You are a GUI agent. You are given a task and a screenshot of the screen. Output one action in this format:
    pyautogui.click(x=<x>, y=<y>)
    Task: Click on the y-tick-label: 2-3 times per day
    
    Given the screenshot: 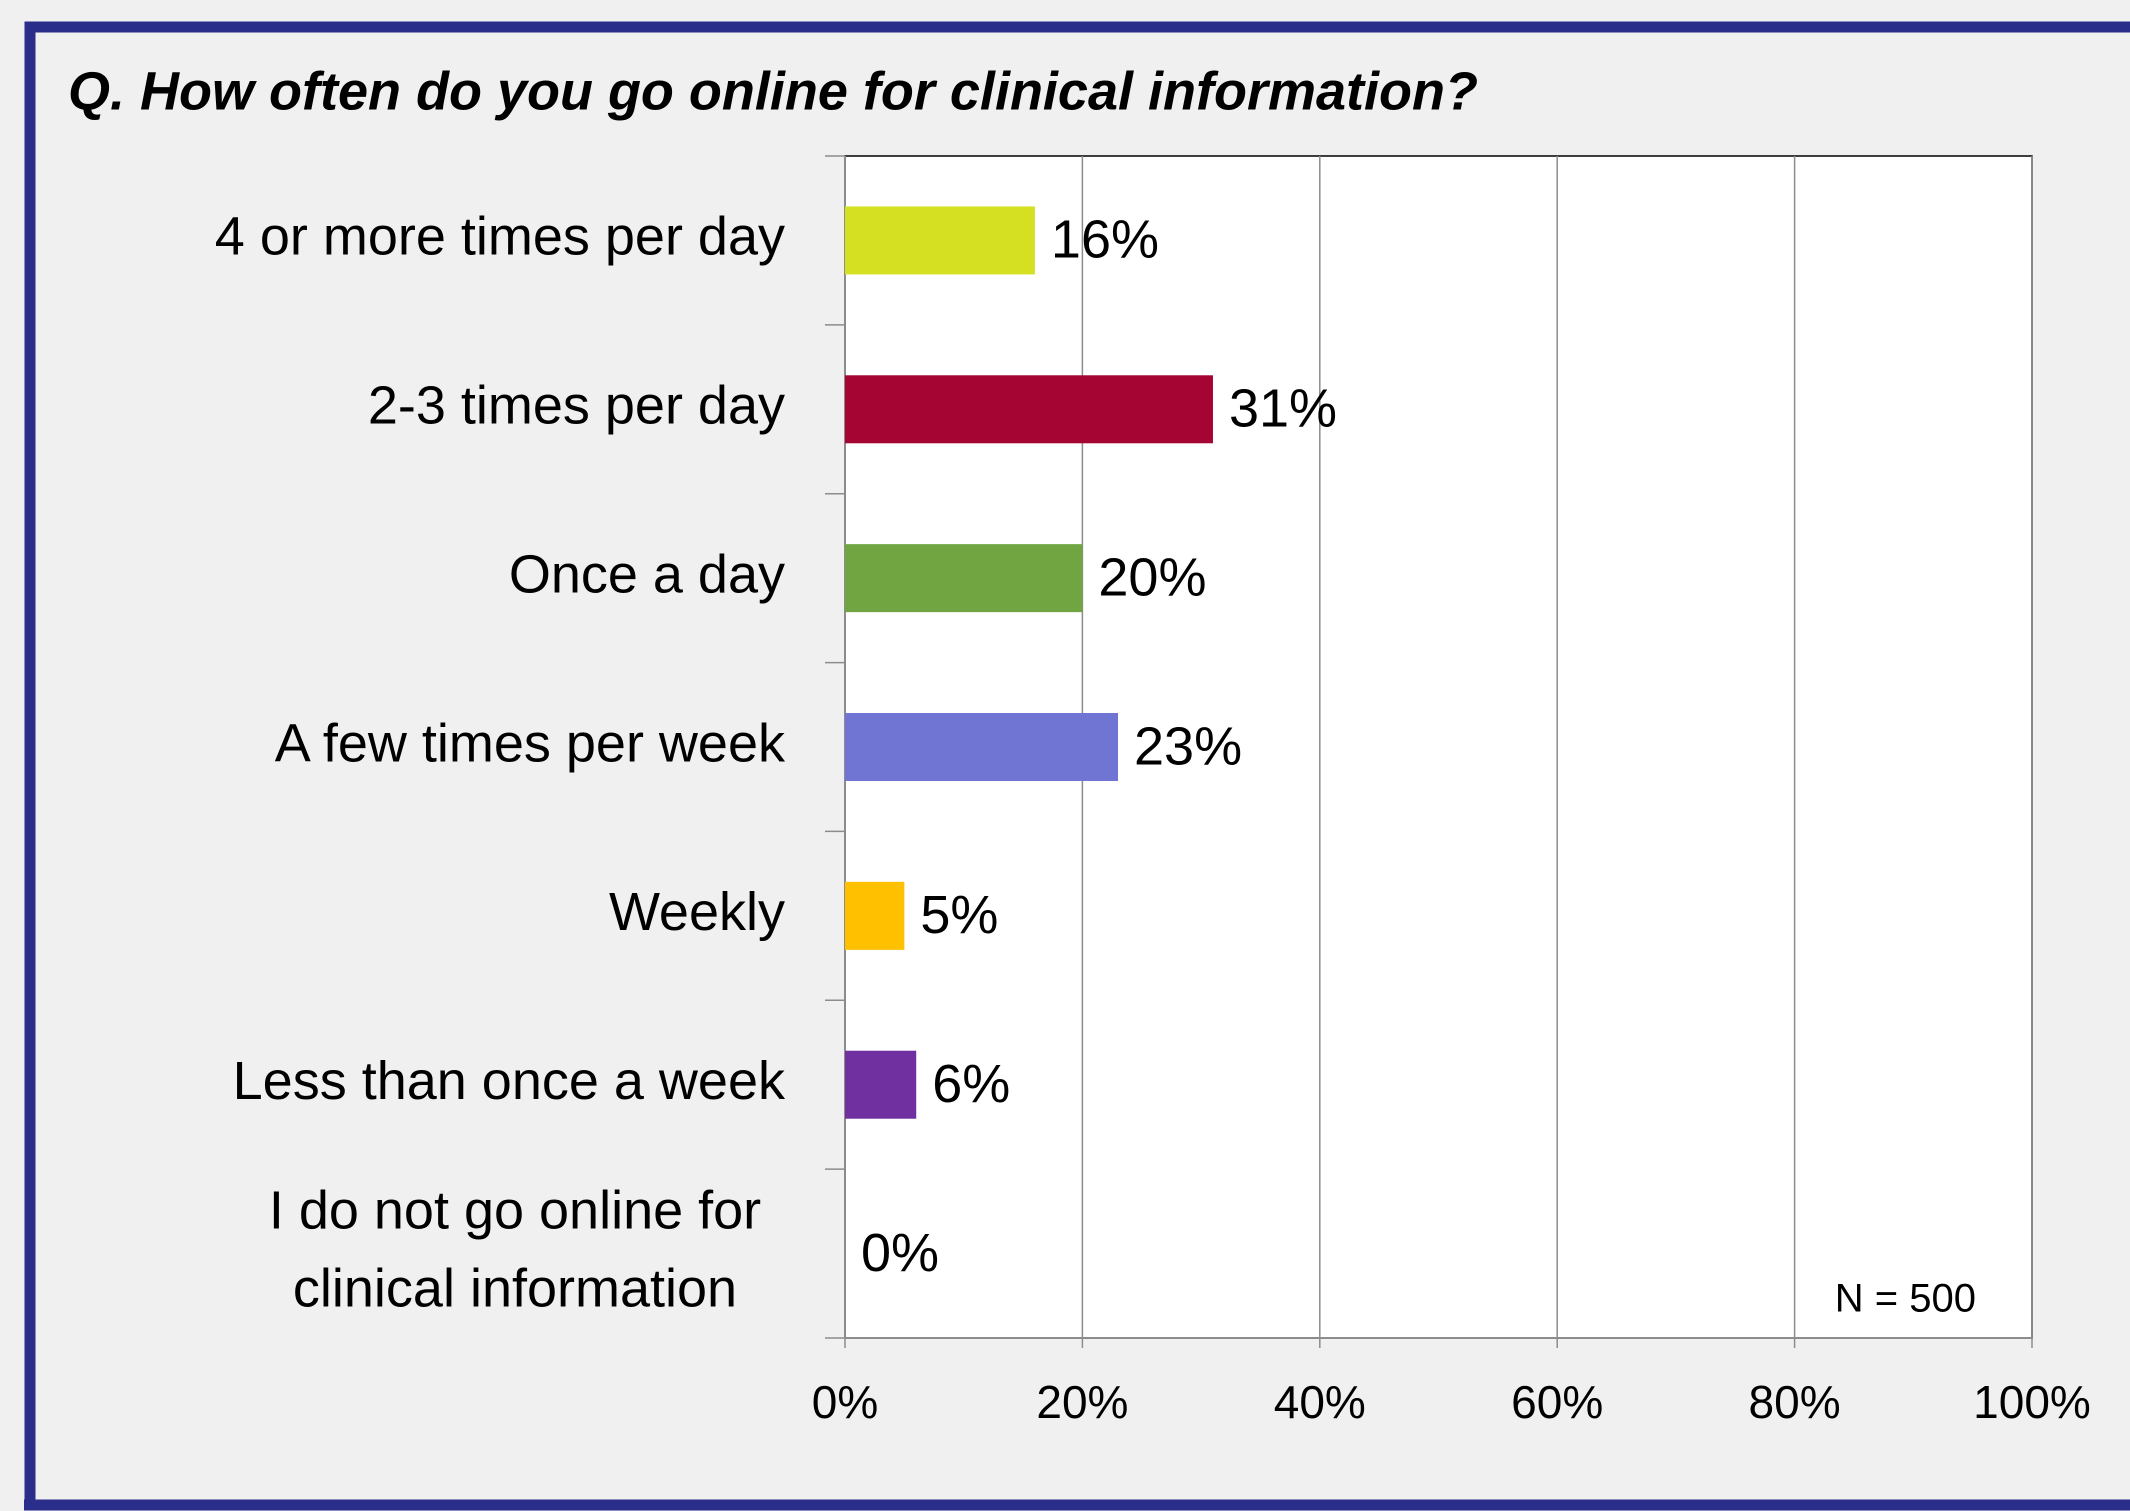 What is the action you would take?
    pyautogui.click(x=576, y=406)
    